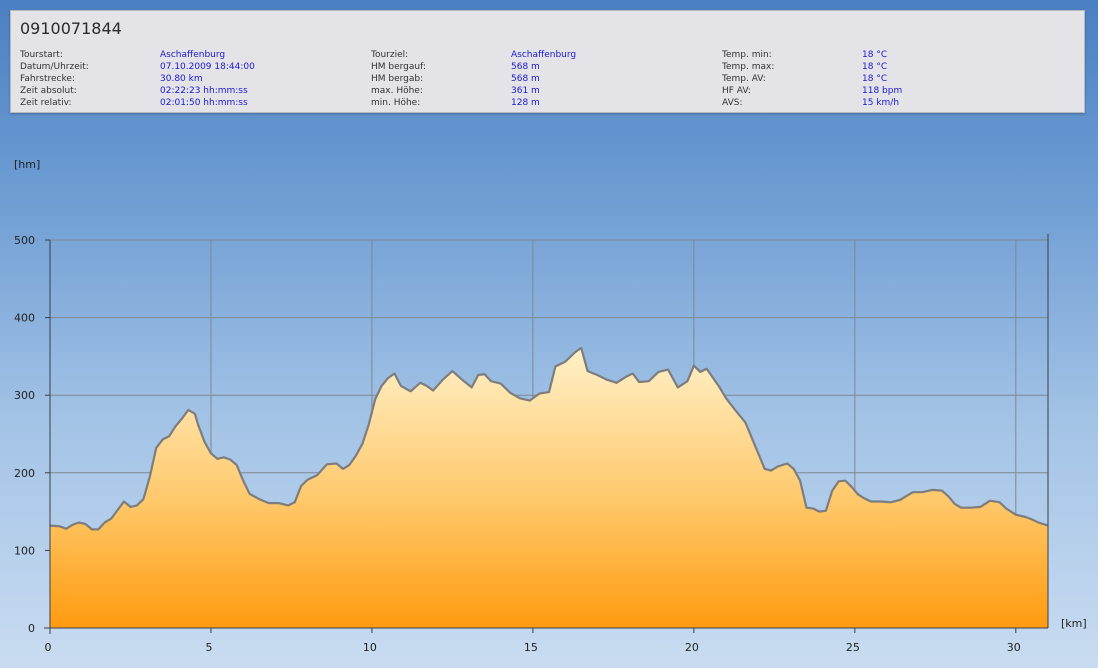 The width and height of the screenshot is (1098, 668). Describe the element at coordinates (398, 67) in the screenshot. I see `info-label: HM bergauf:` at that location.